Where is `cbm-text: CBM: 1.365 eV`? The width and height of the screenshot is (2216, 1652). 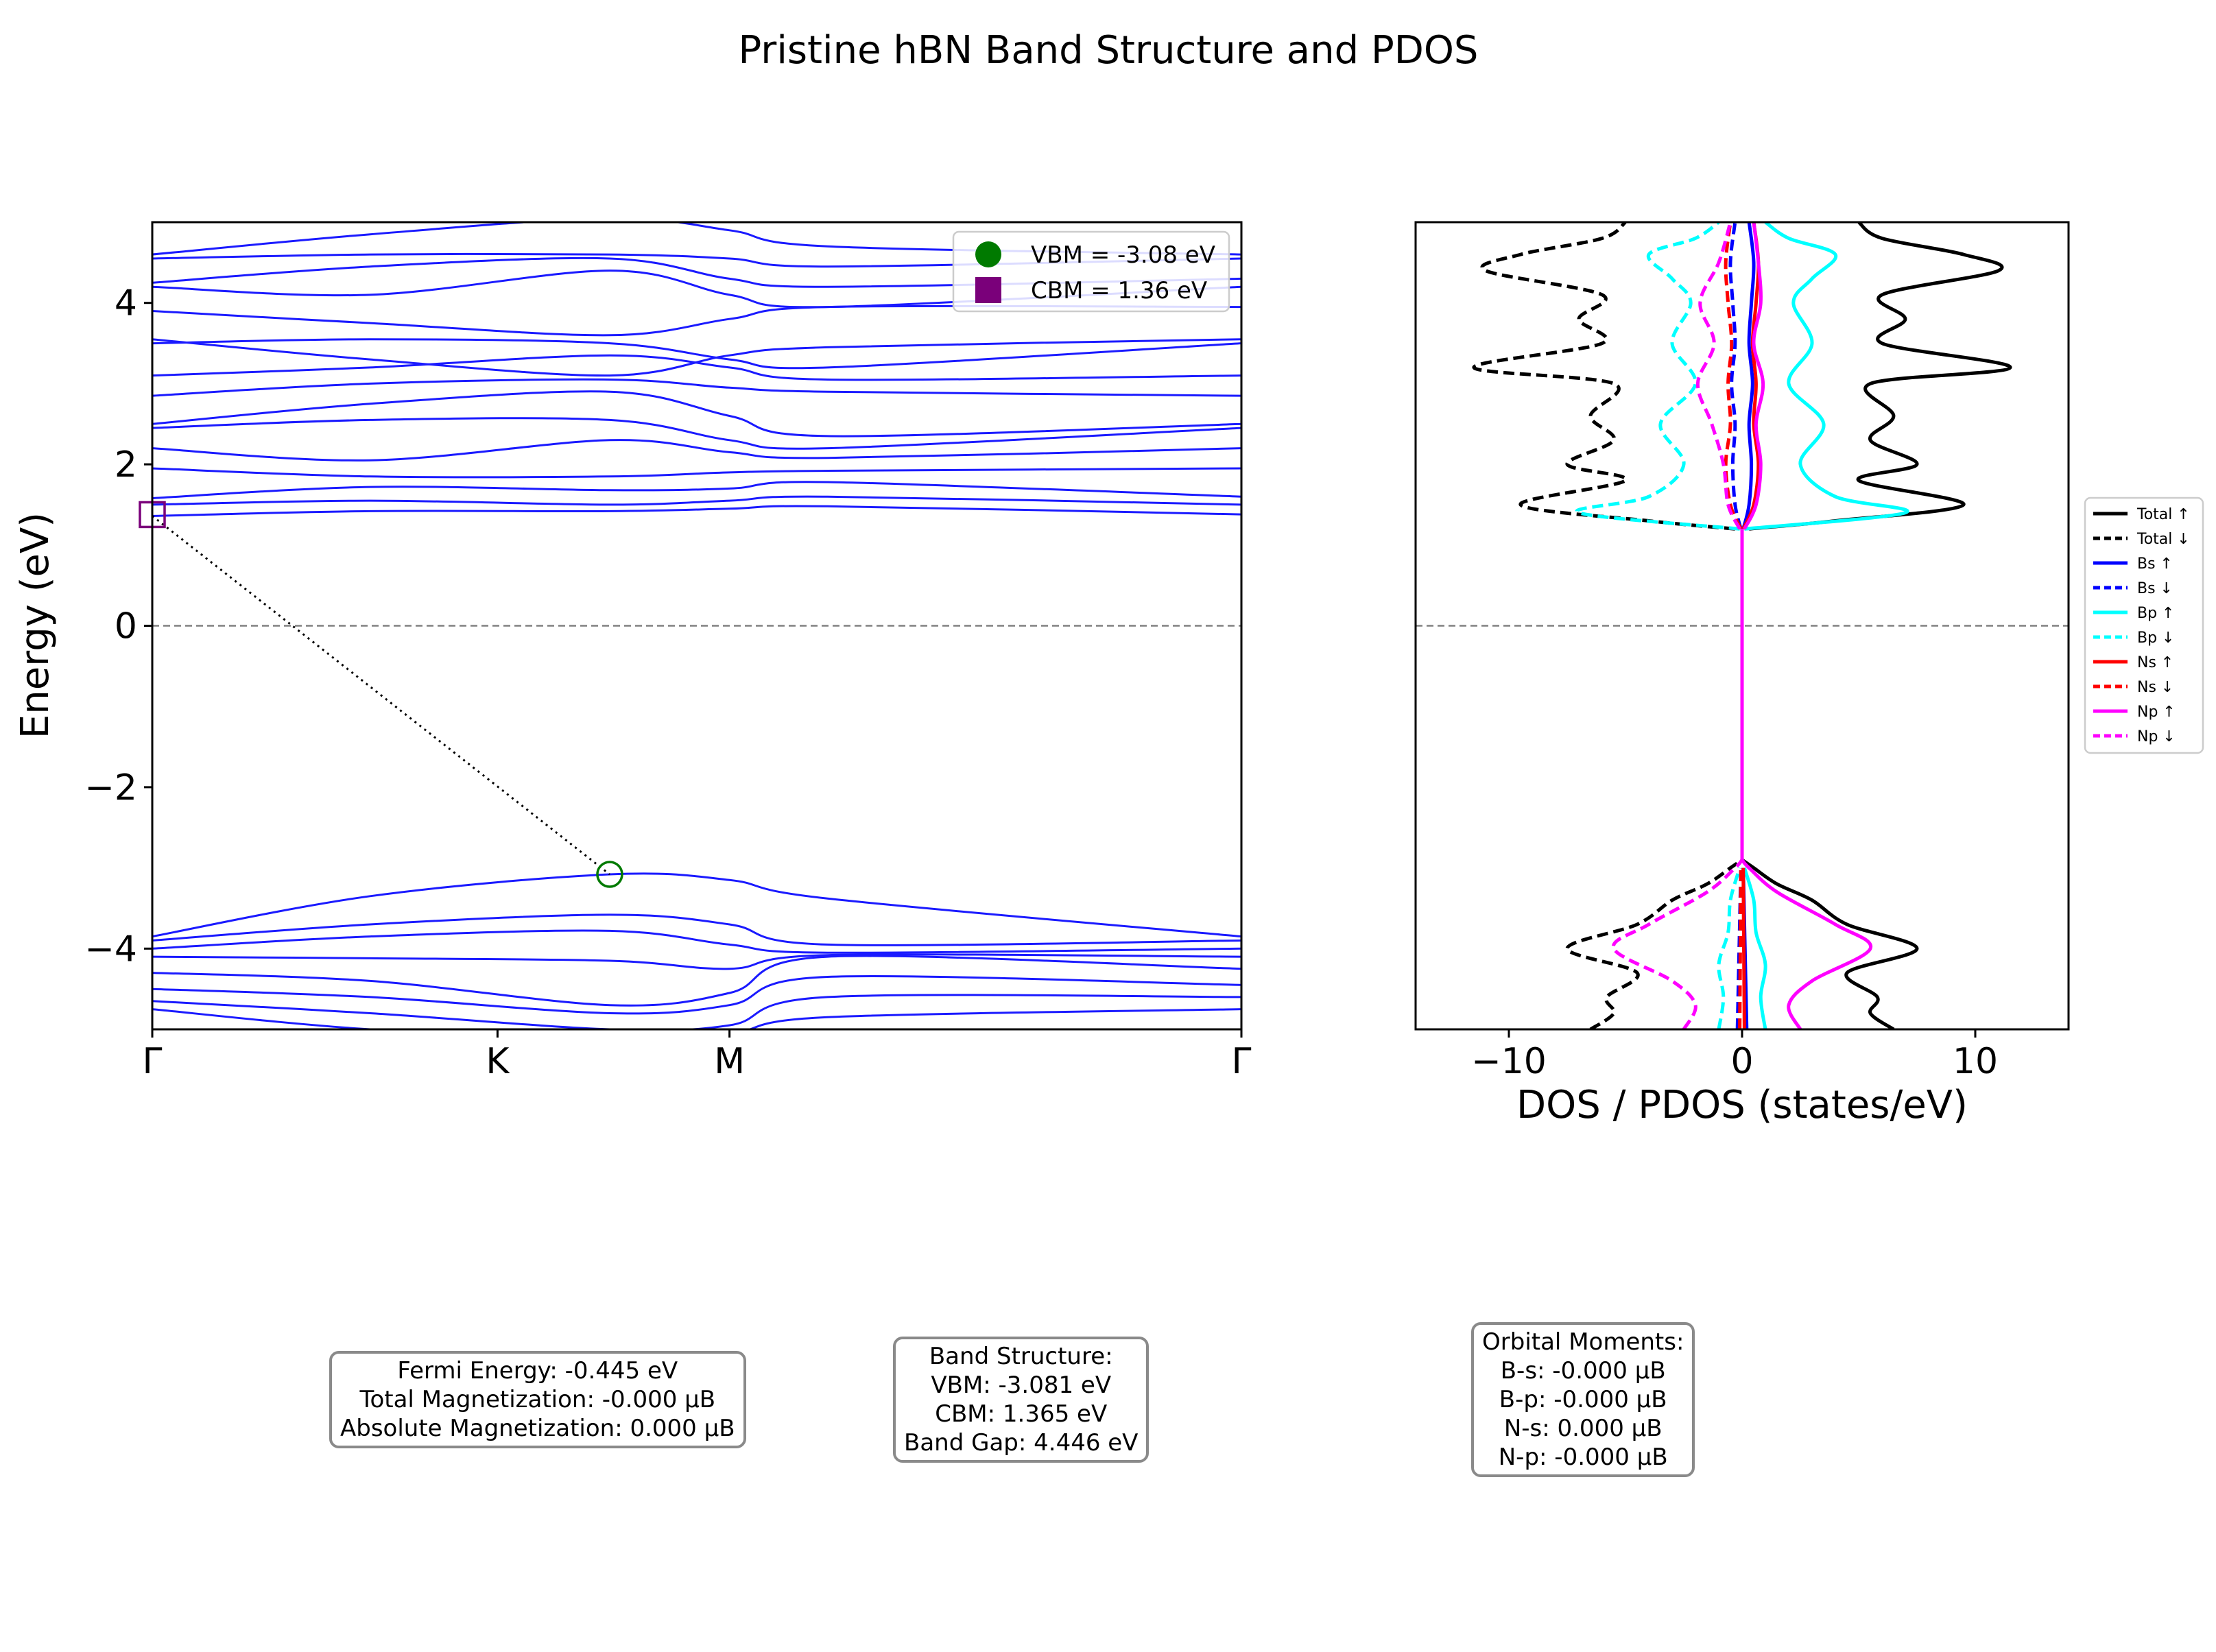 cbm-text: CBM: 1.365 eV is located at coordinates (1021, 1414).